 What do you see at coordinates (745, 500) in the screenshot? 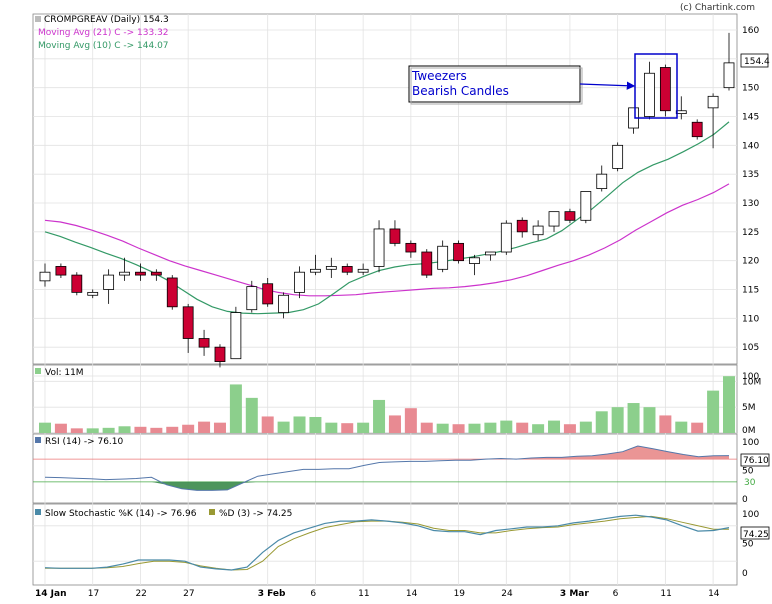
I see `rsi-tick-label: 0` at bounding box center [745, 500].